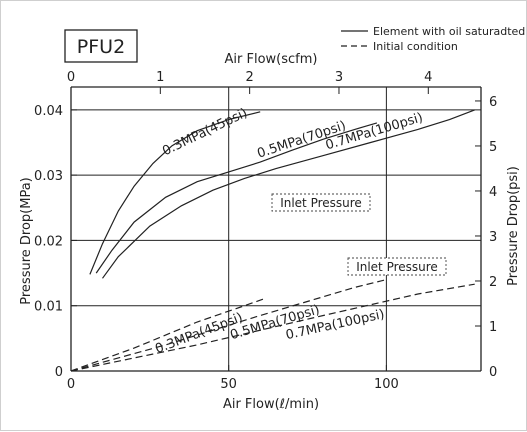 Image resolution: width=527 pixels, height=432 pixels. I want to click on model-label-box, so click(101, 46).